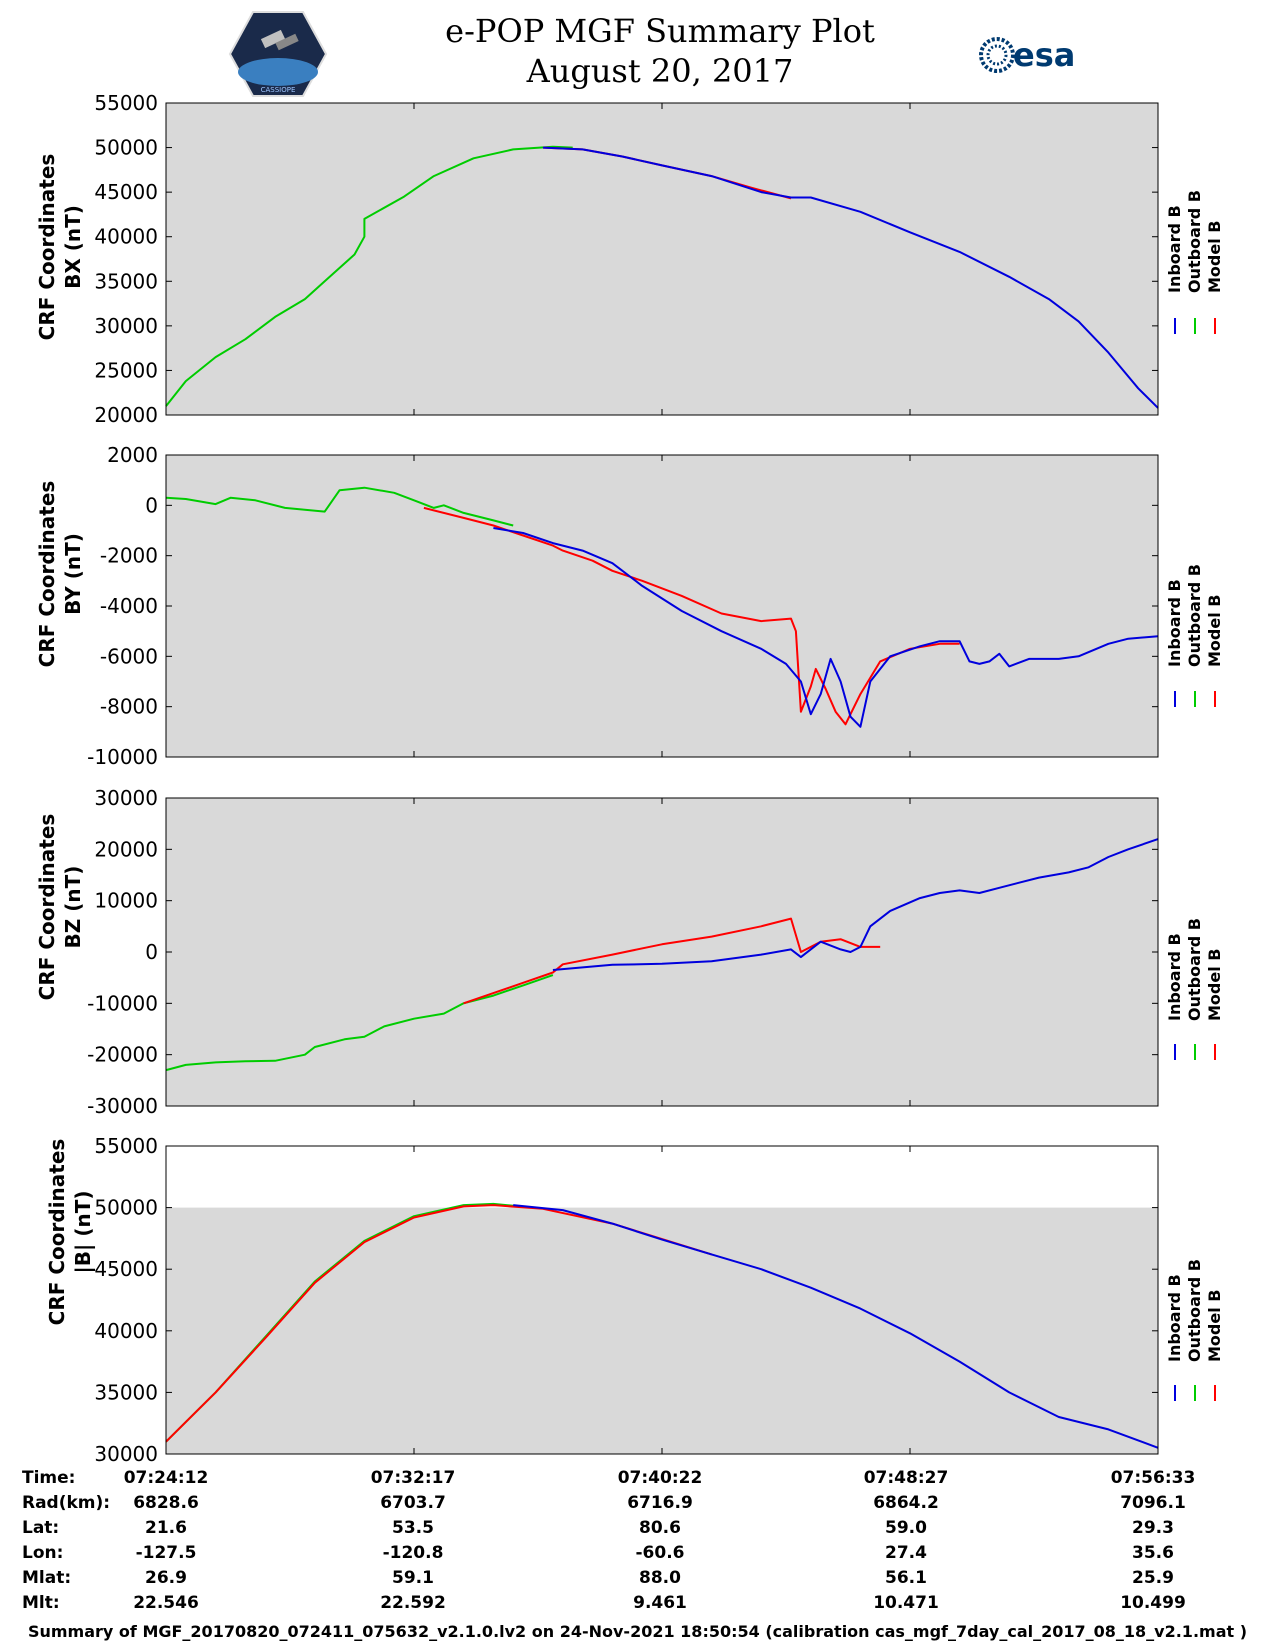  I want to click on ephemeris-label-mlat: Mlat:, so click(47, 1578).